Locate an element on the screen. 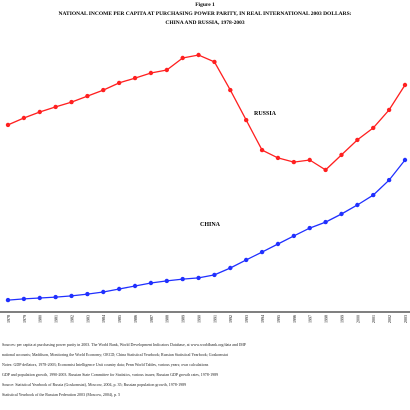 The width and height of the screenshot is (410, 410). x-tick-label: 1992 is located at coordinates (230, 319).